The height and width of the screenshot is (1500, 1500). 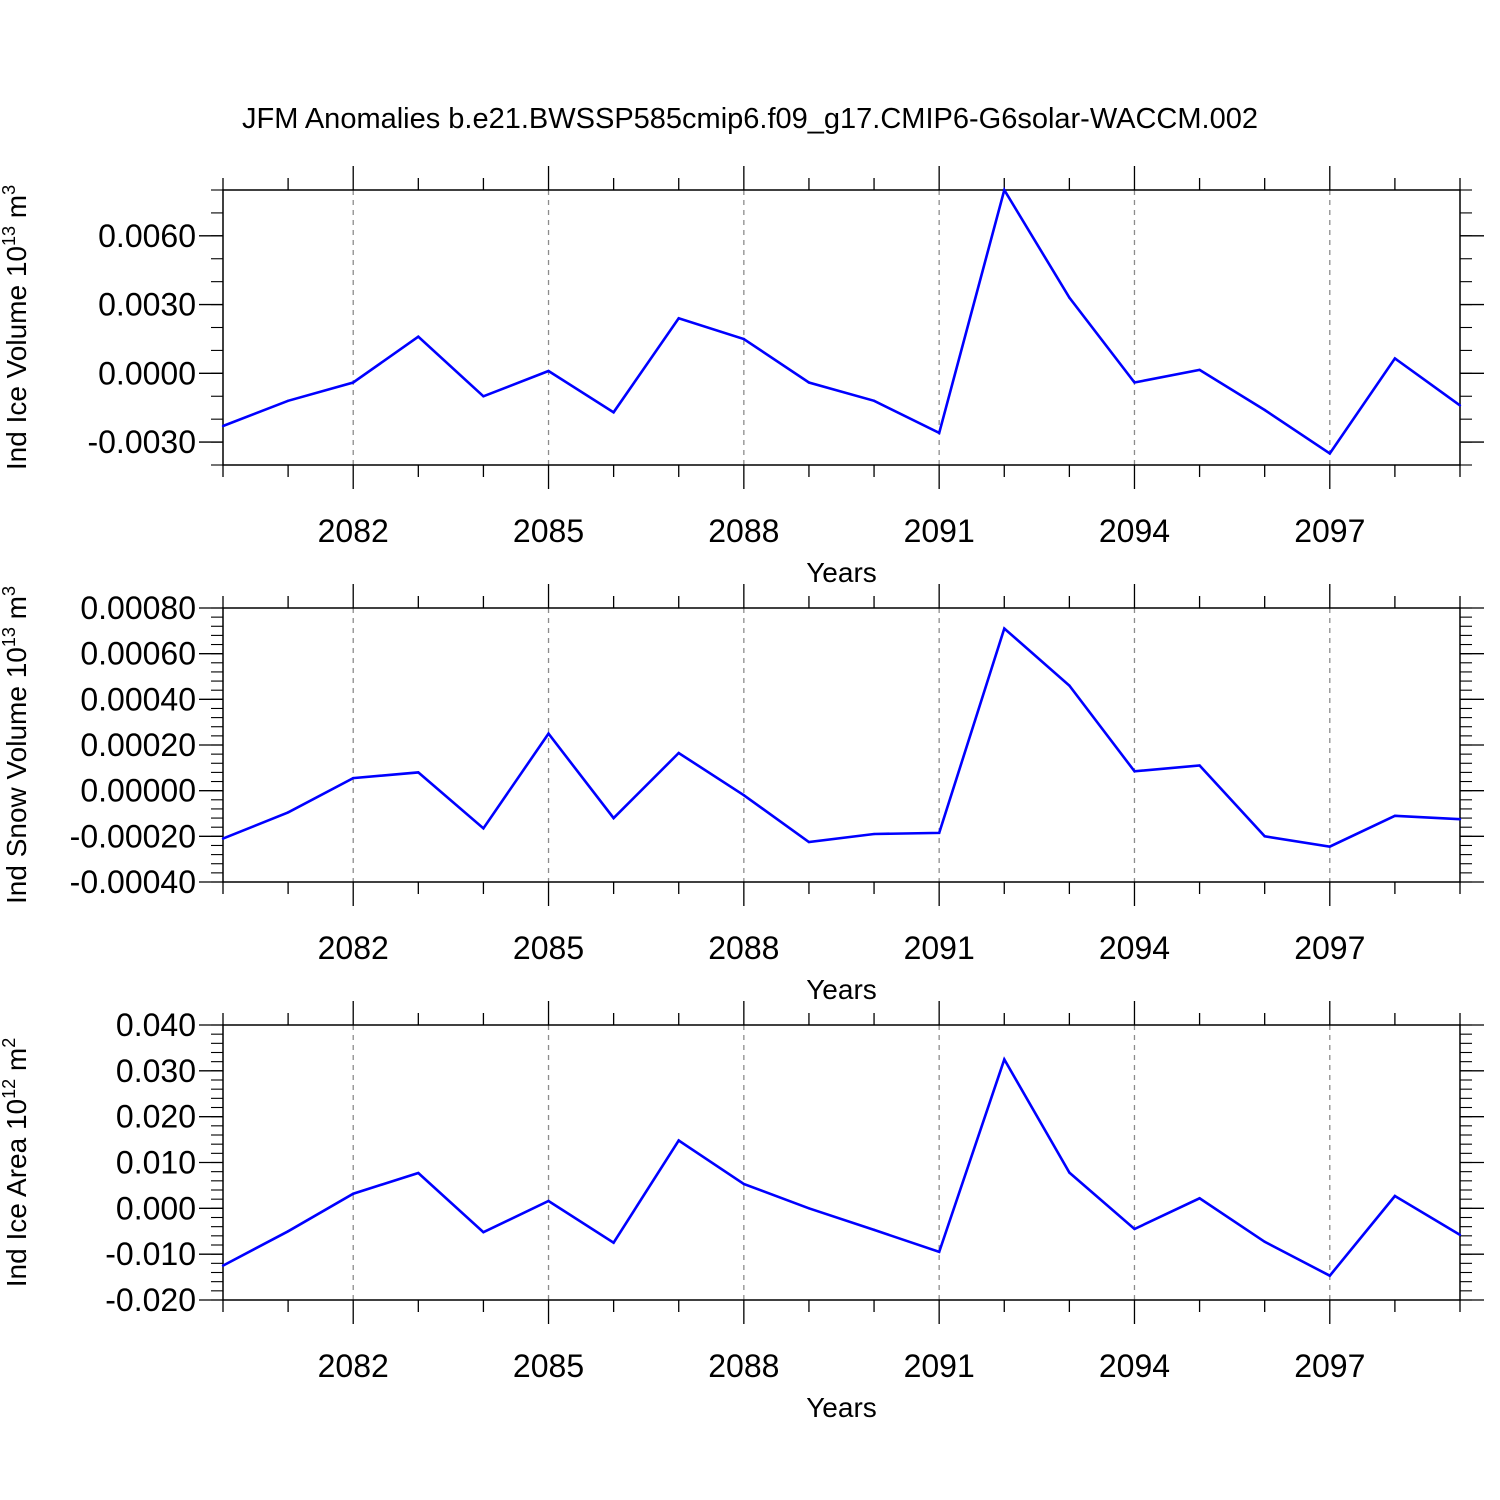 What do you see at coordinates (150, 1300) in the screenshot?
I see `y-tick-label: -0.020` at bounding box center [150, 1300].